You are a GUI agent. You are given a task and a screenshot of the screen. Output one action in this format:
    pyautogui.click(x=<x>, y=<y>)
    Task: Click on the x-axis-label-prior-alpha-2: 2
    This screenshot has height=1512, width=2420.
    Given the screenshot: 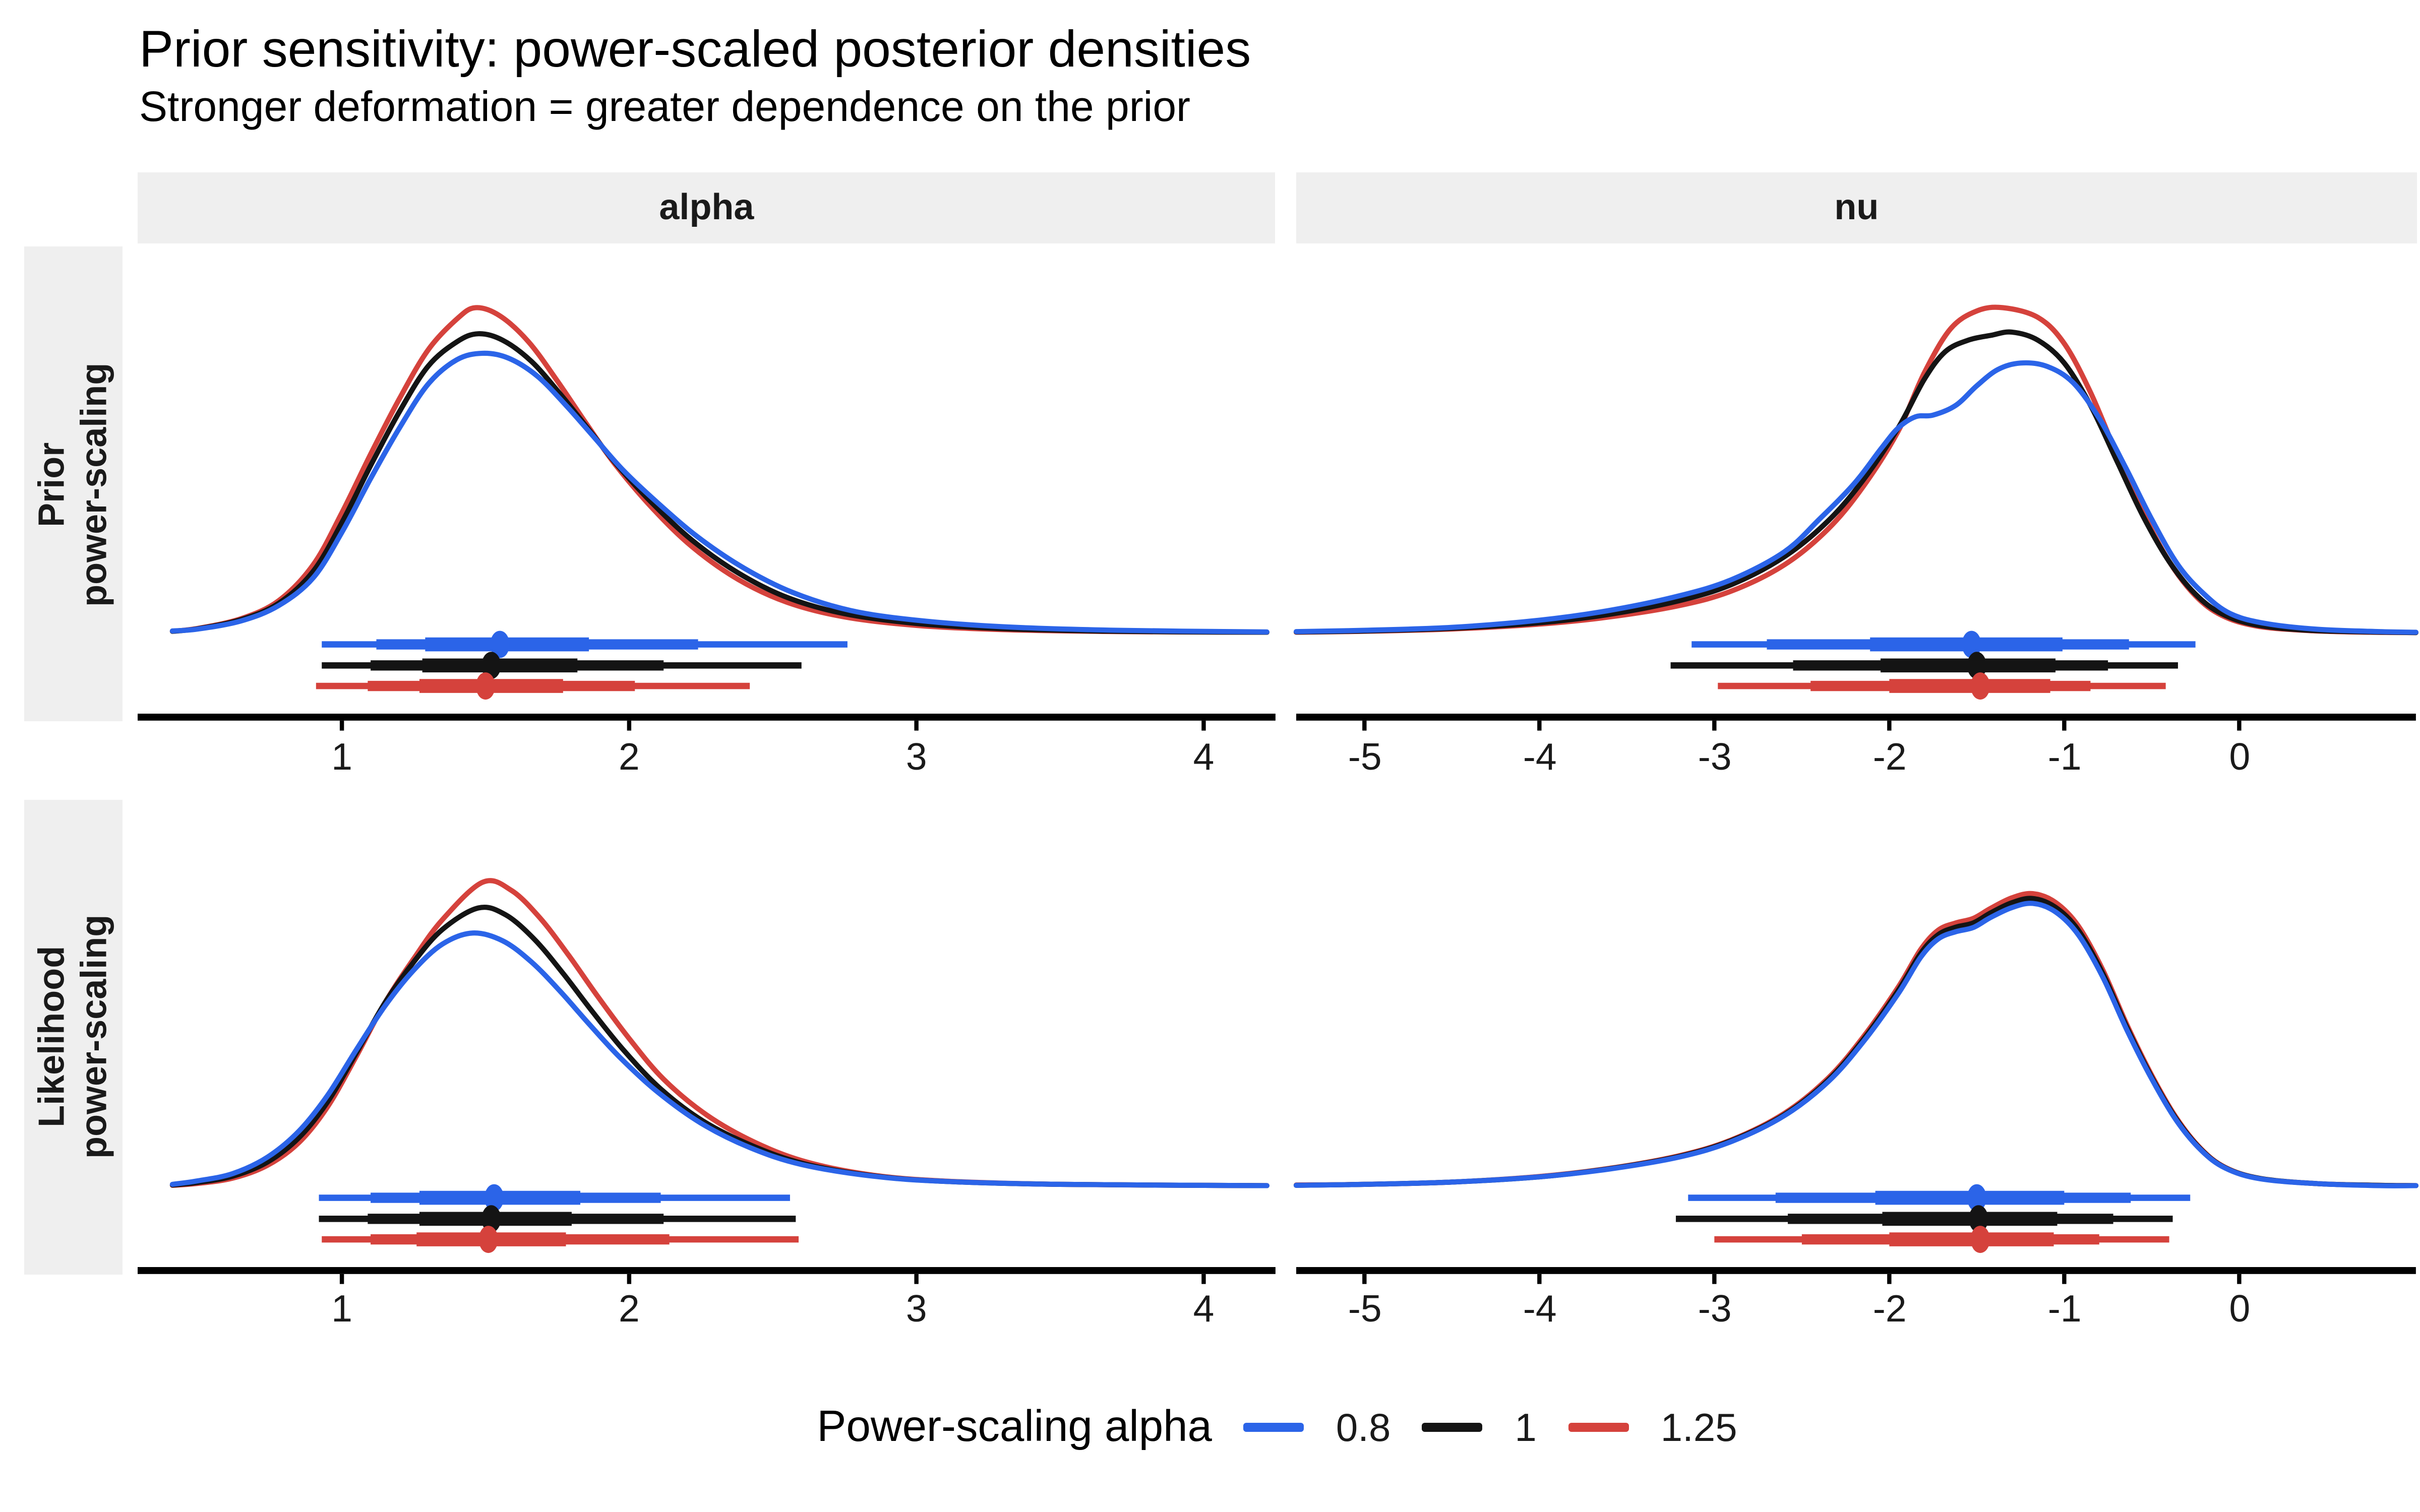 What is the action you would take?
    pyautogui.click(x=629, y=757)
    